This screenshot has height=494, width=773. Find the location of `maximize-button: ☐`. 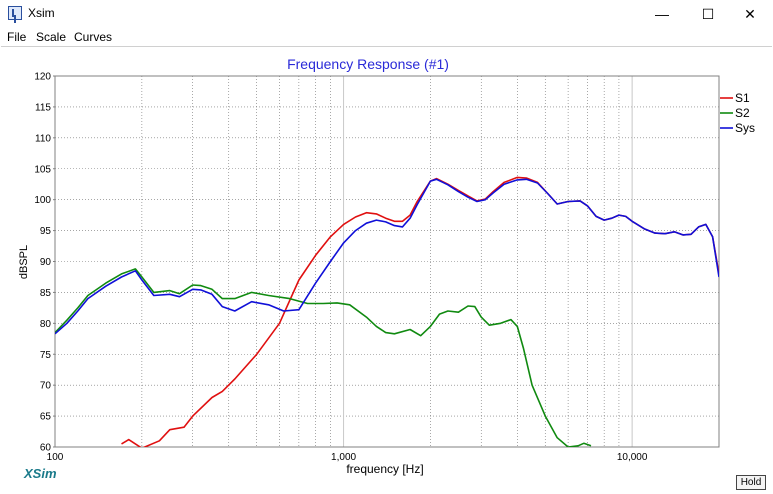

maximize-button: ☐ is located at coordinates (708, 13).